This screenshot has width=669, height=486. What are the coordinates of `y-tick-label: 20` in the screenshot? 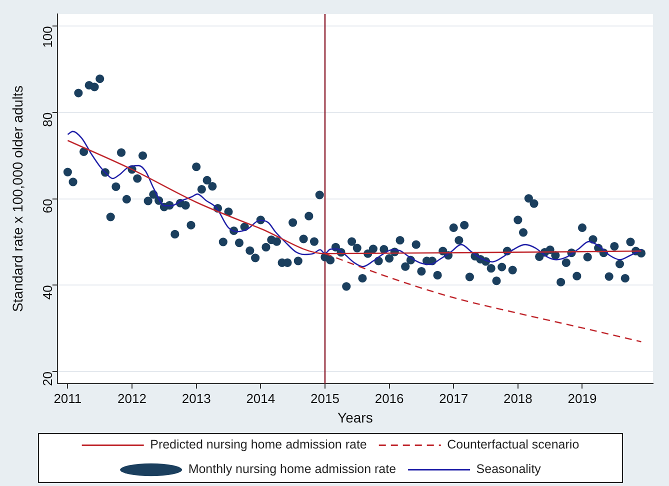 It's located at (47, 379).